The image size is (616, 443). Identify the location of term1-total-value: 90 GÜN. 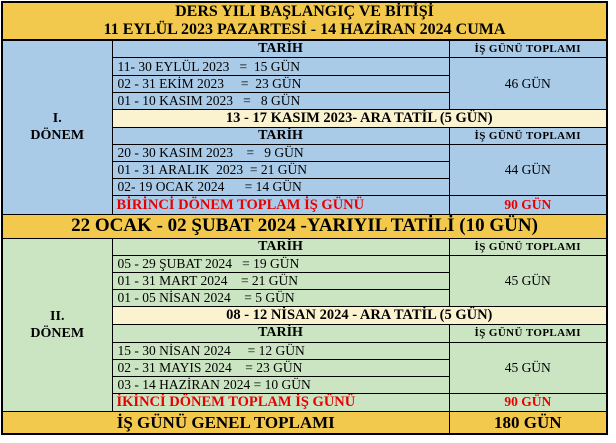
(528, 205).